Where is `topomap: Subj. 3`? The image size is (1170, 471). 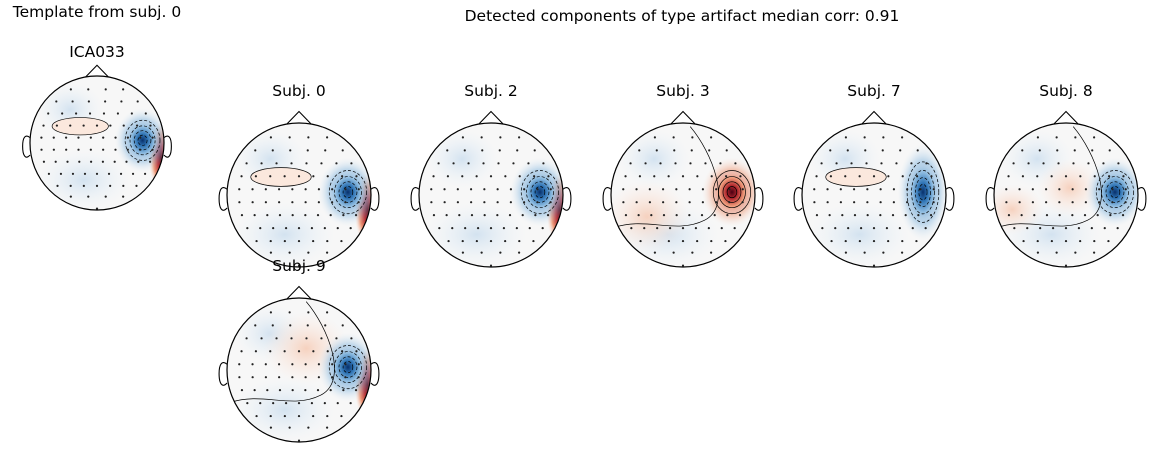
topomap: Subj. 3 is located at coordinates (683, 175).